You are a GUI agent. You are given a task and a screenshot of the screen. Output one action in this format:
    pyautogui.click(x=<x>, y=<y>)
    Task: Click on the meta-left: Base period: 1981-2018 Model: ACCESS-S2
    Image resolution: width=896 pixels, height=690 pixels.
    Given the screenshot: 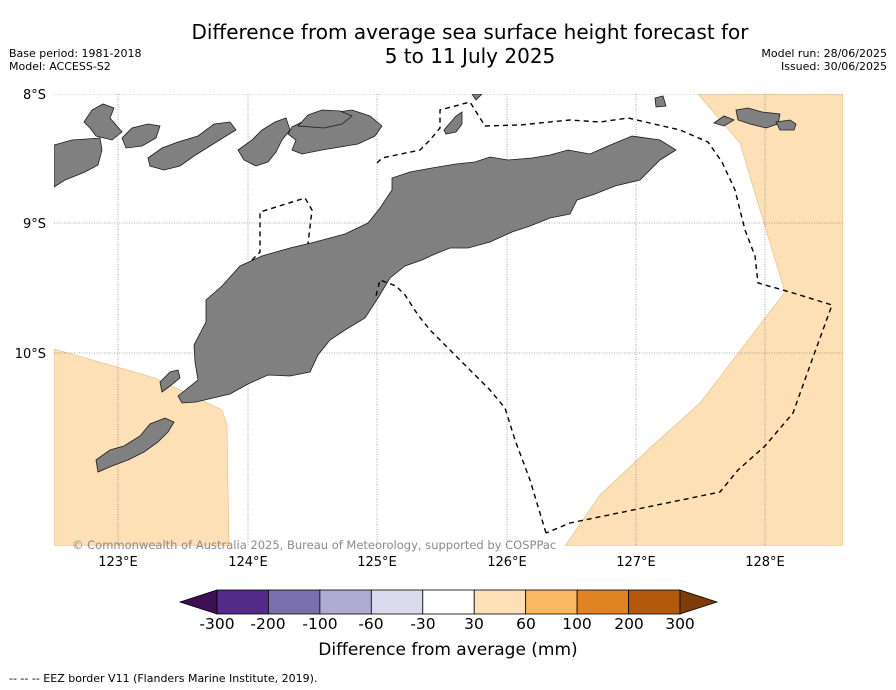 What is the action you would take?
    pyautogui.click(x=75, y=60)
    